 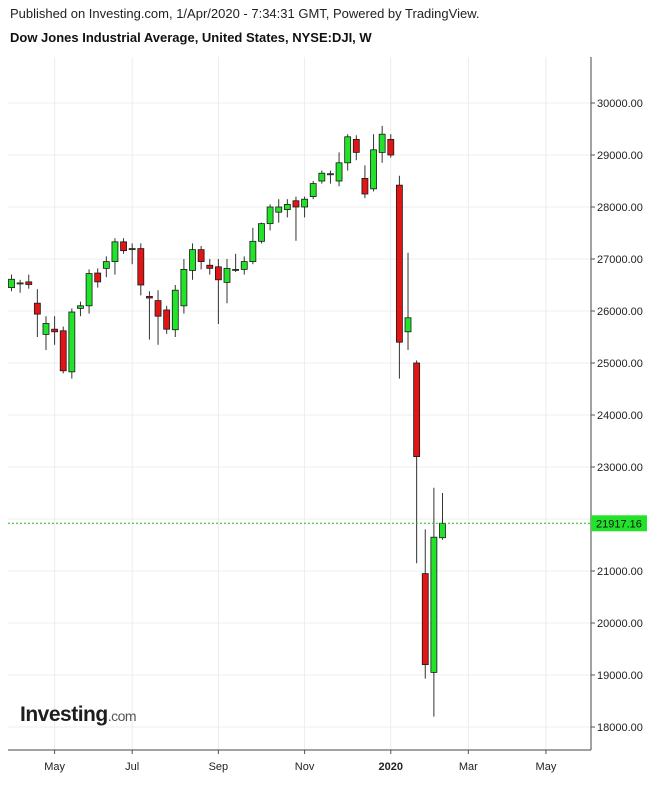 I want to click on y-tick-label: 27000.00, so click(x=620, y=260).